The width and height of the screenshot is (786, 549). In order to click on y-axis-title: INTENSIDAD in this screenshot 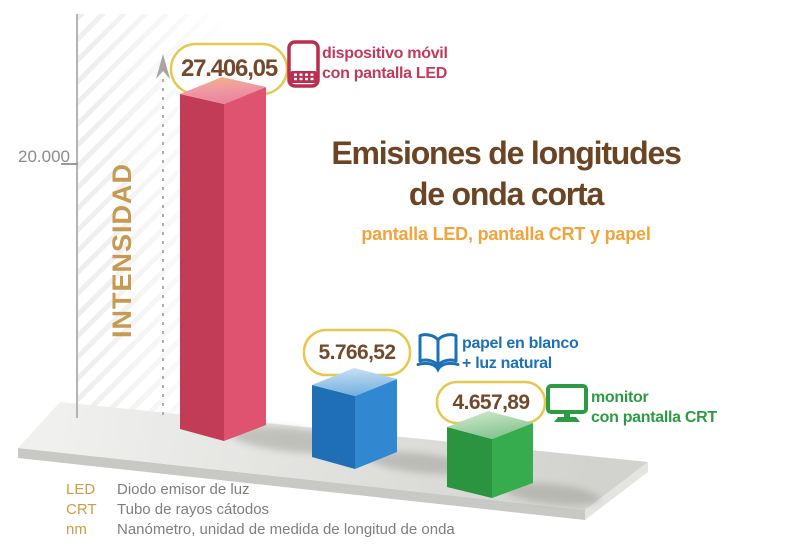, I will do `click(122, 250)`.